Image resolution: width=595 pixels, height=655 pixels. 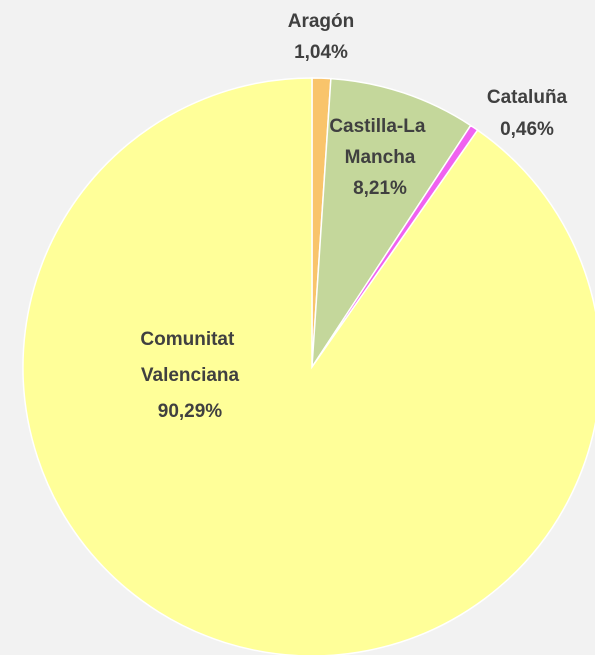 I want to click on label-line: Cataluña, so click(x=527, y=97).